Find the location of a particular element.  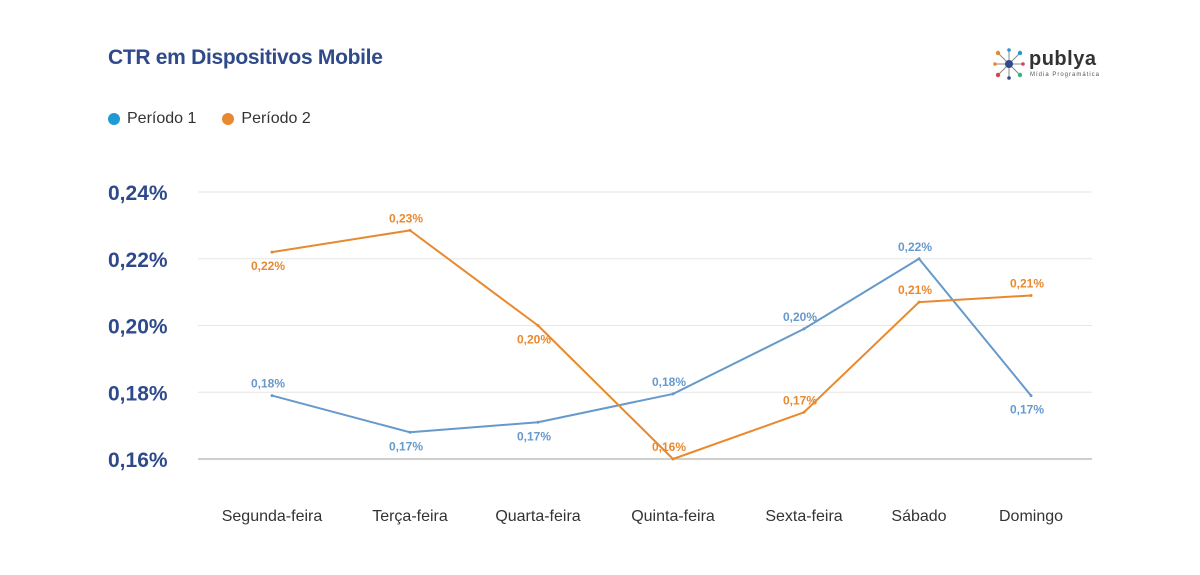

logo-subtitle: Mídia Programática is located at coordinates (1065, 75).